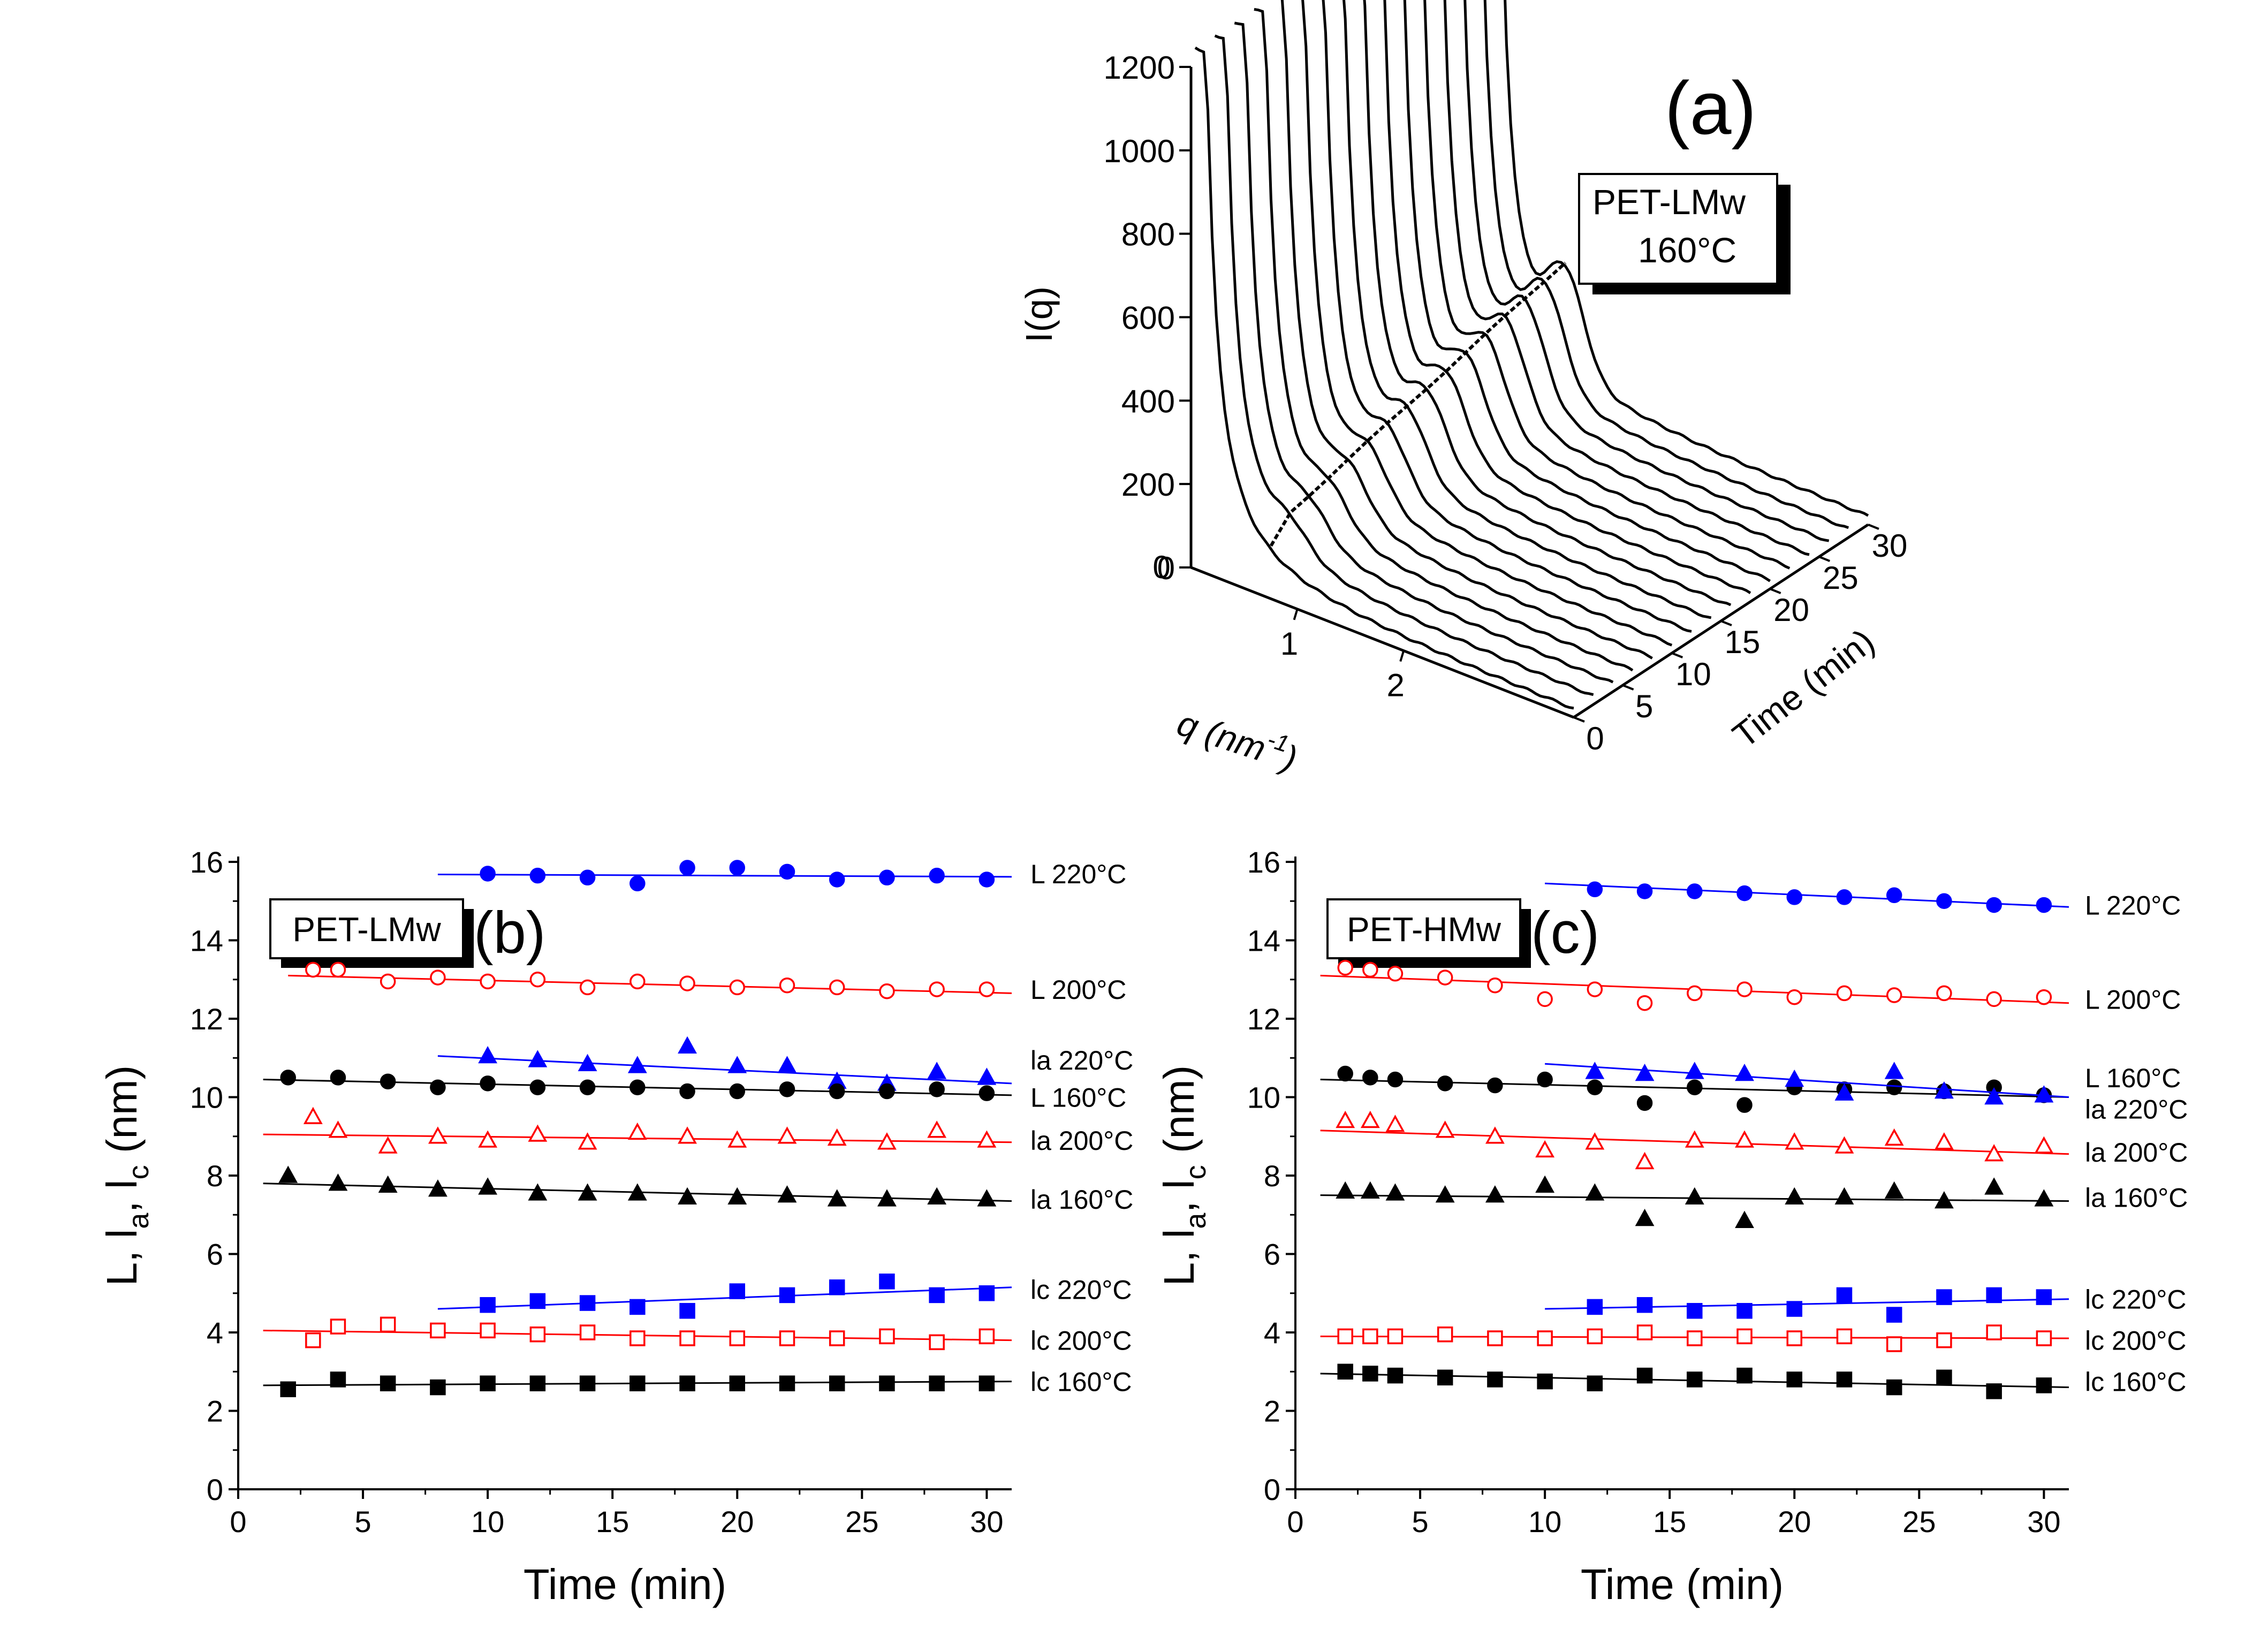 The height and width of the screenshot is (1629, 2268). I want to click on a-q-axis-line, so click(1382, 643).